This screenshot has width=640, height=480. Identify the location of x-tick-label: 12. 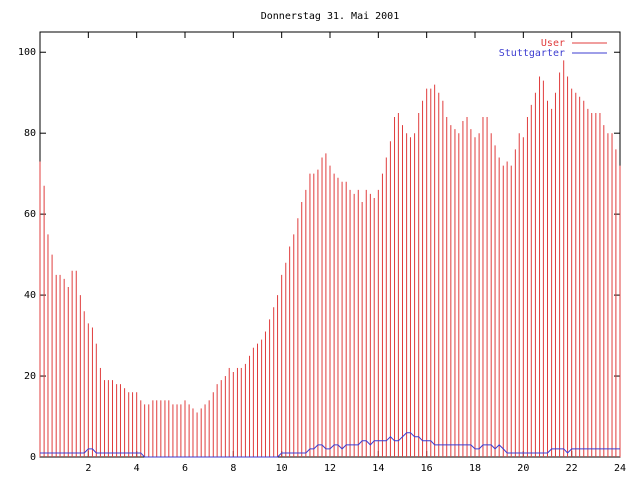
(330, 468).